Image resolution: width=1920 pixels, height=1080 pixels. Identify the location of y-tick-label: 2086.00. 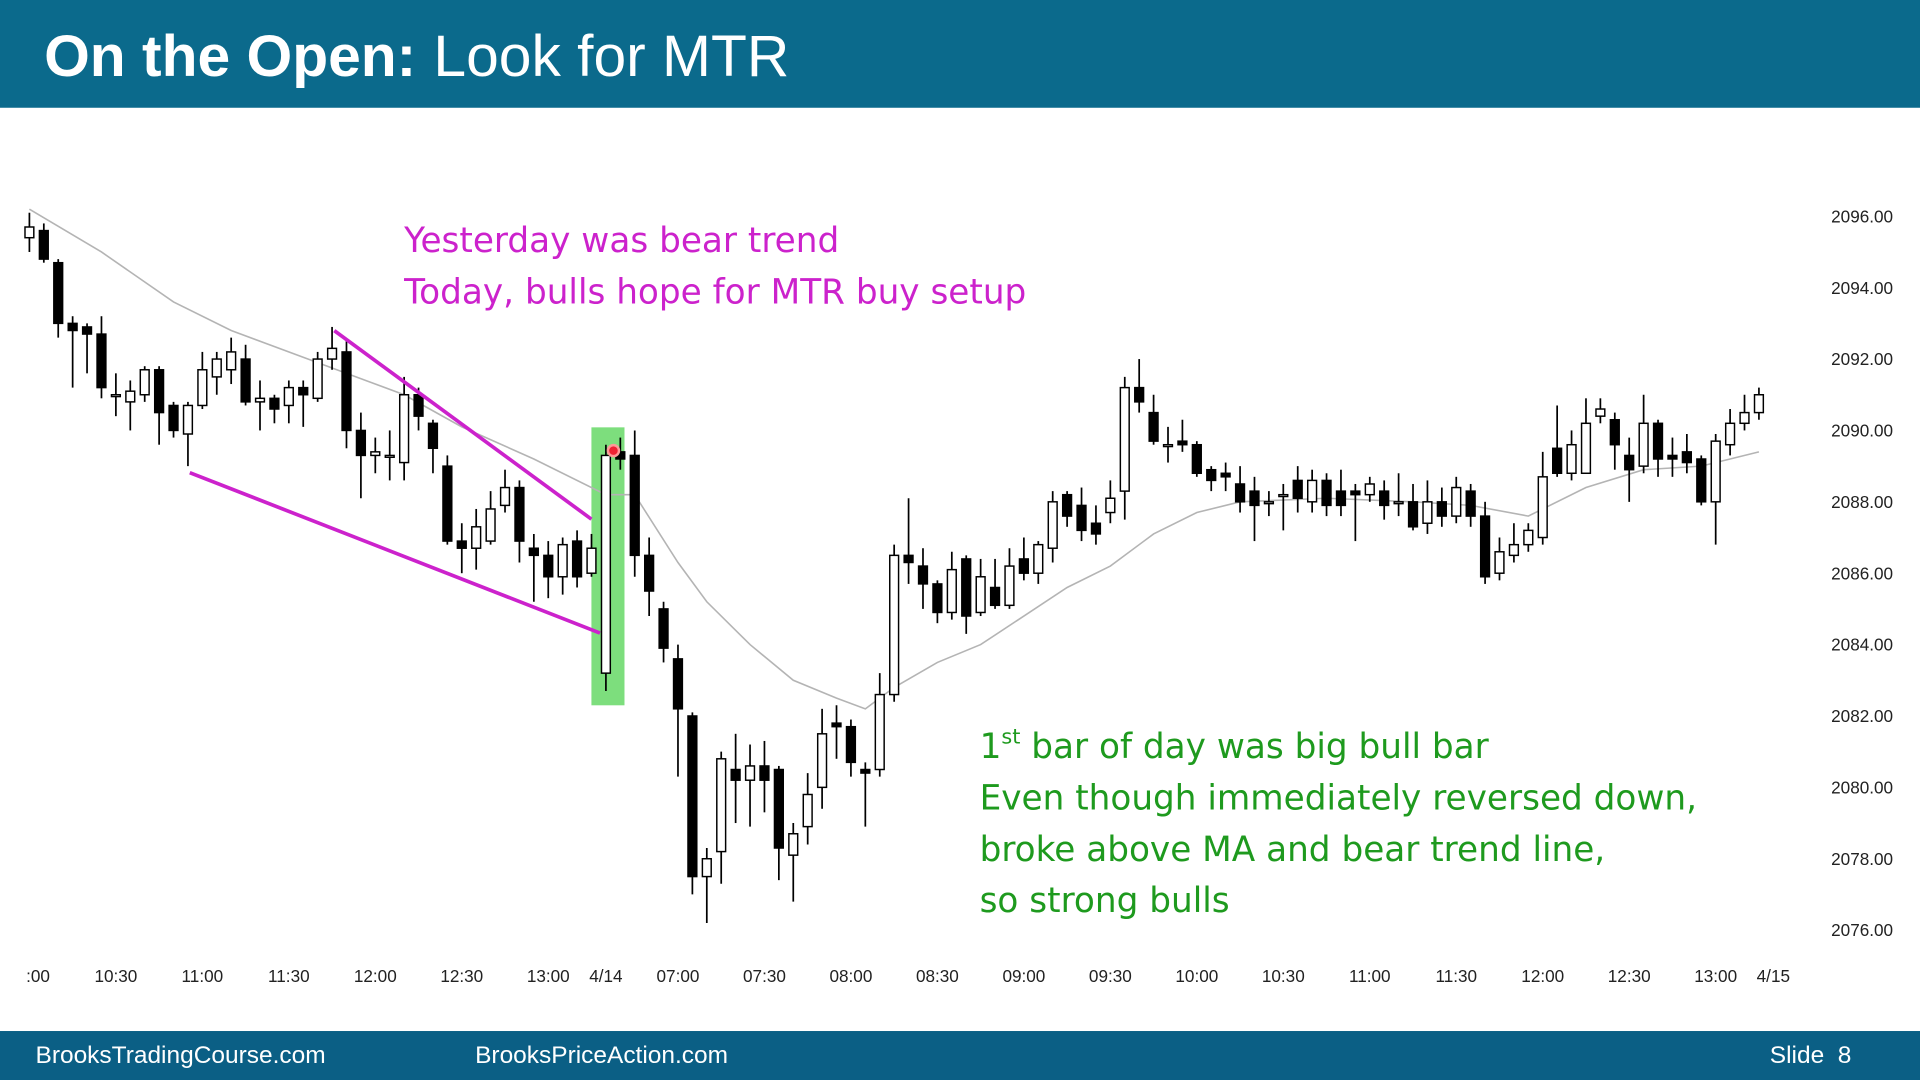
(1862, 573).